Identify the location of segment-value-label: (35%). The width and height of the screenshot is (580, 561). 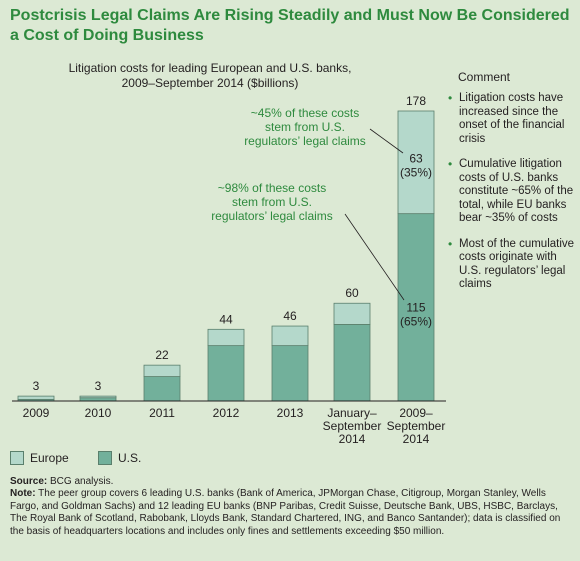
(416, 172).